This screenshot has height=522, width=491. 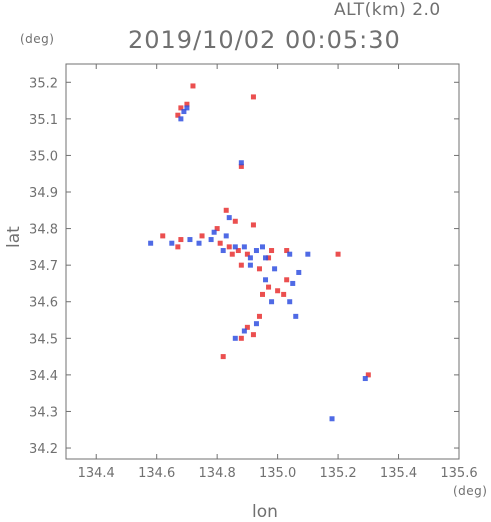 I want to click on x-tick-label: 134.6, so click(x=156, y=473).